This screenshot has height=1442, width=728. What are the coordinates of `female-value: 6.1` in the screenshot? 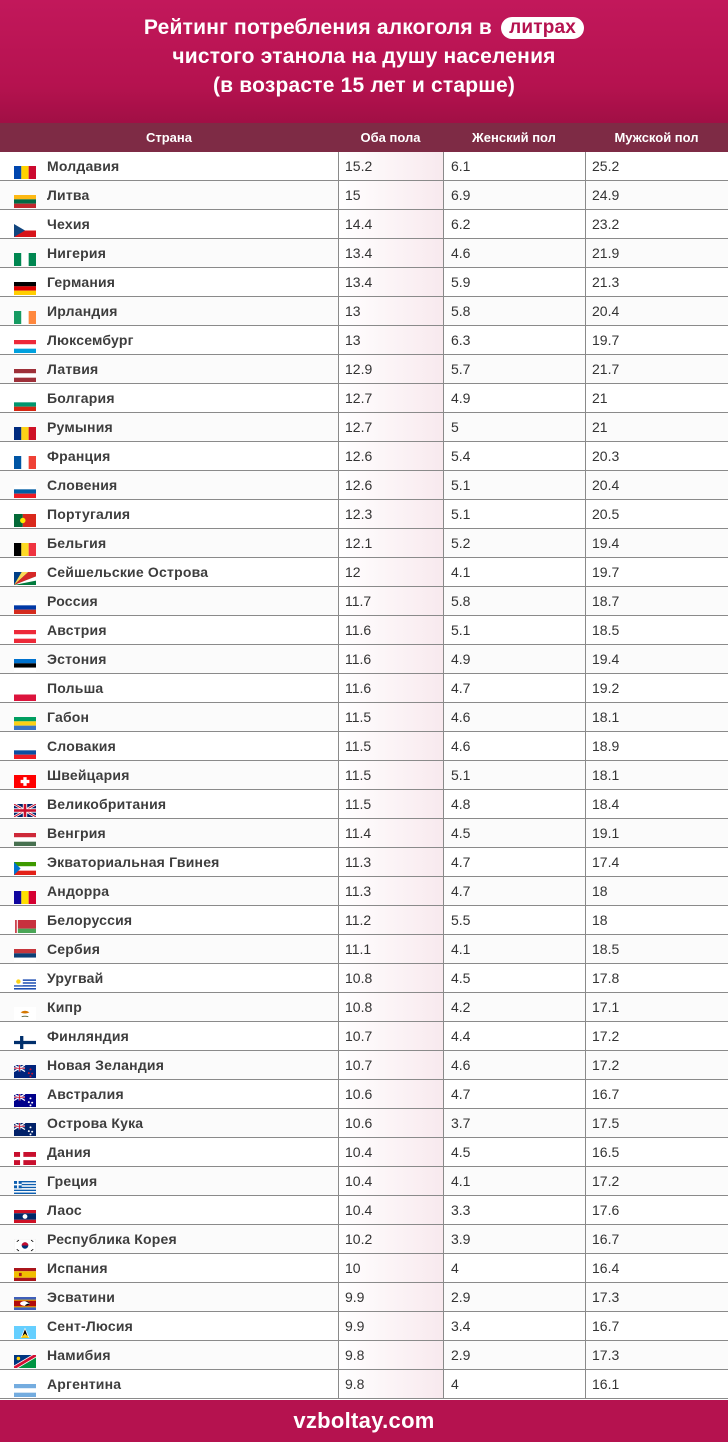 It's located at (514, 166).